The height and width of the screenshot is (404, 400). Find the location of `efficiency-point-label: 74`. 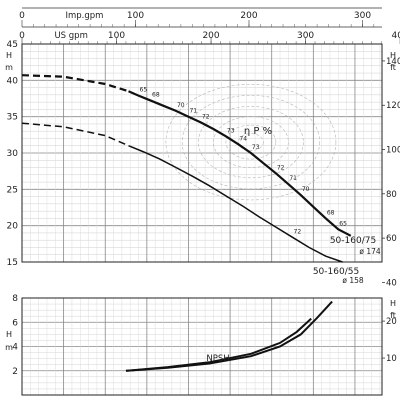

efficiency-point-label: 74 is located at coordinates (243, 138).